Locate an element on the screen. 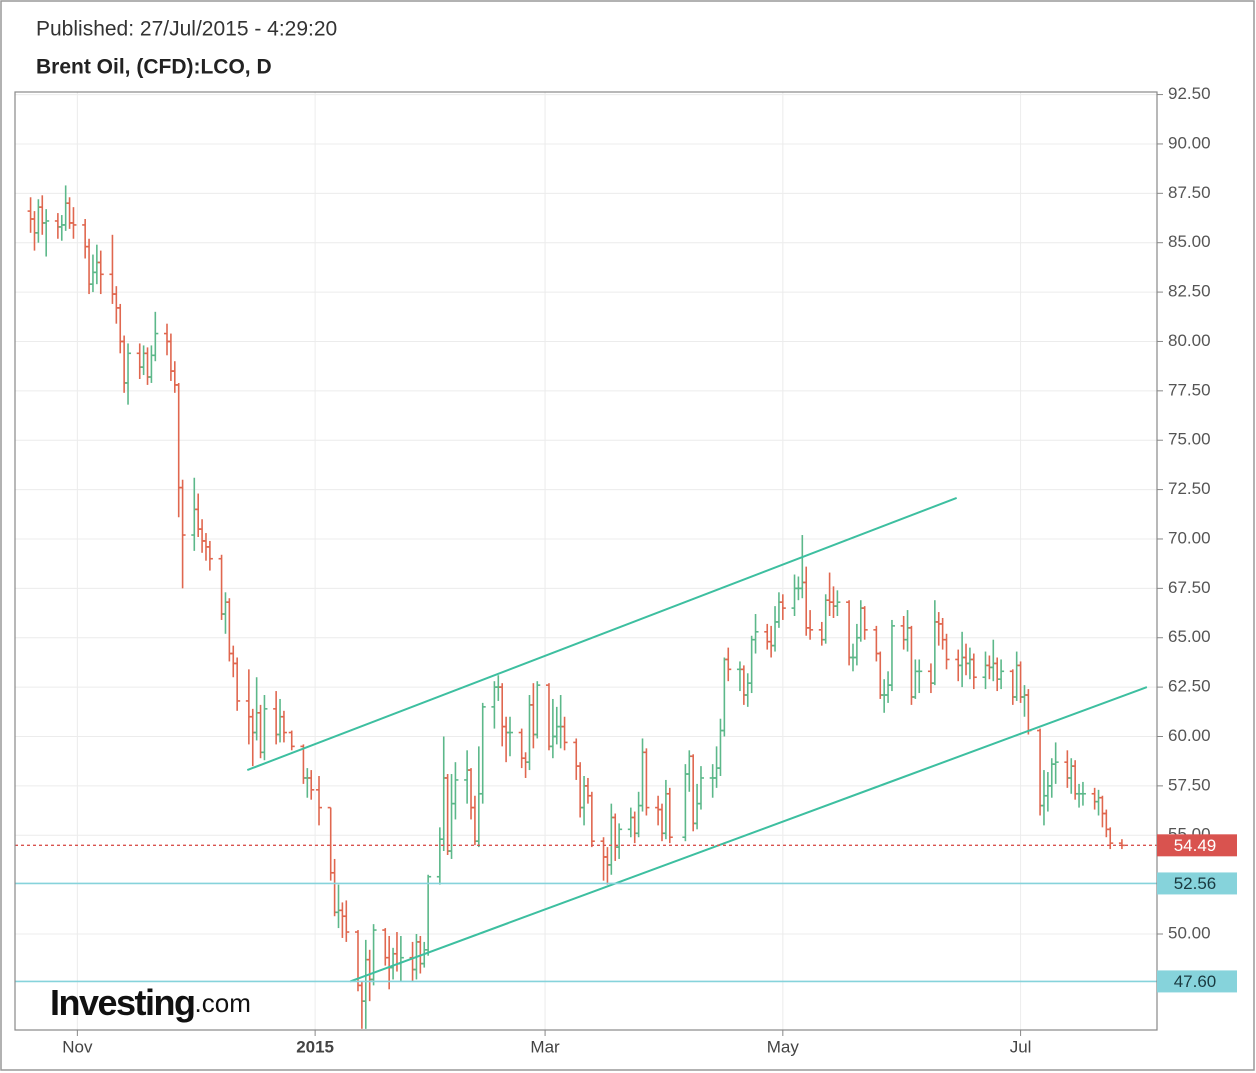 This screenshot has width=1256, height=1073. x-tick-label: May is located at coordinates (783, 1046).